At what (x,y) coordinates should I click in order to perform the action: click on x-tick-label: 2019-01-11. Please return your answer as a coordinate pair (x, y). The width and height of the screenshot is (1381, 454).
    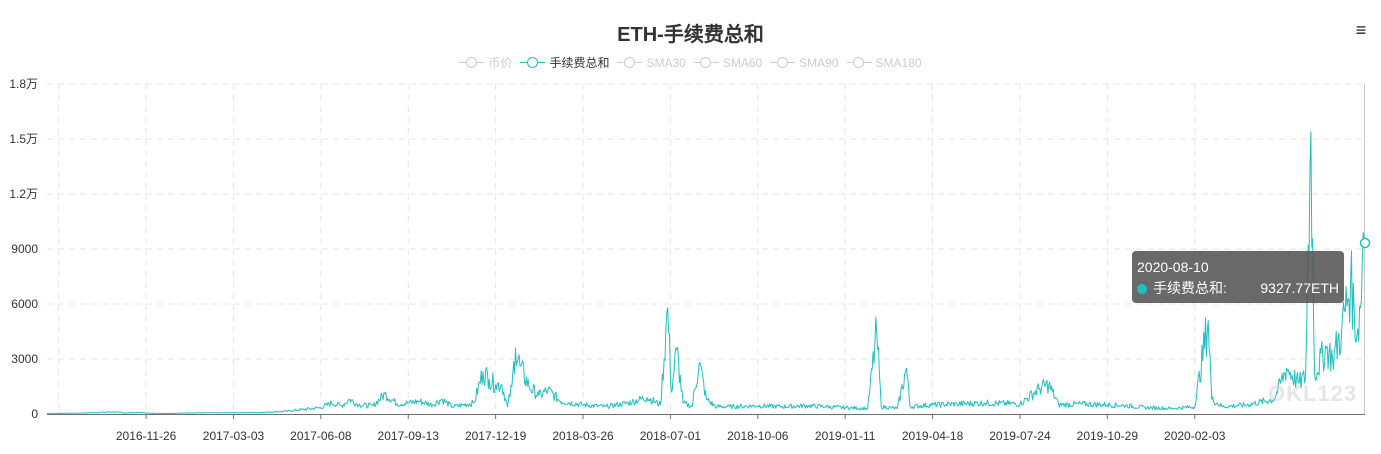
    Looking at the image, I should click on (845, 436).